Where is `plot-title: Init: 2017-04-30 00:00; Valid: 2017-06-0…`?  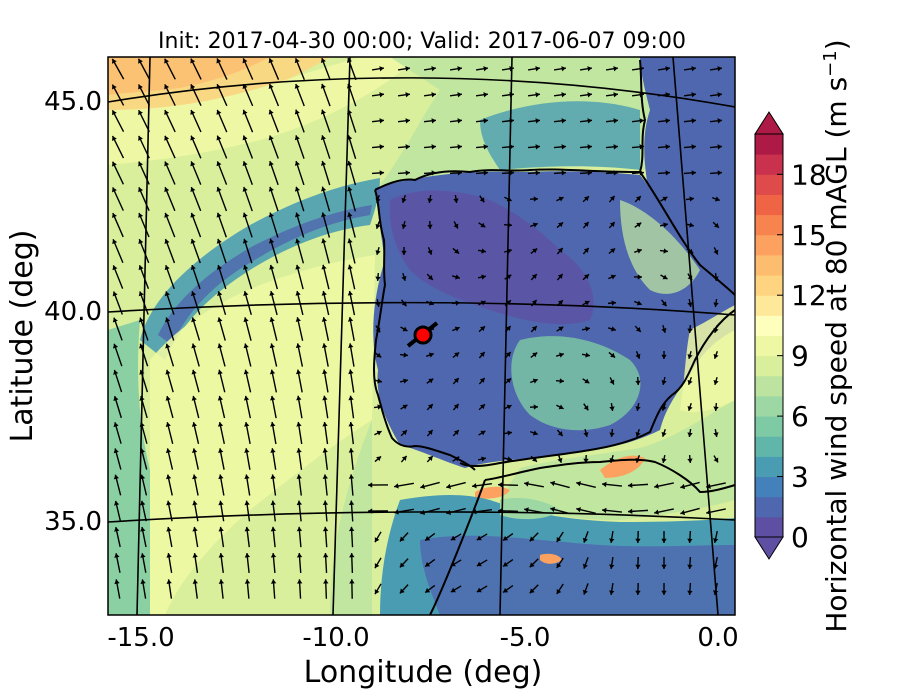
plot-title: Init: 2017-04-30 00:00; Valid: 2017-06-0… is located at coordinates (422, 41).